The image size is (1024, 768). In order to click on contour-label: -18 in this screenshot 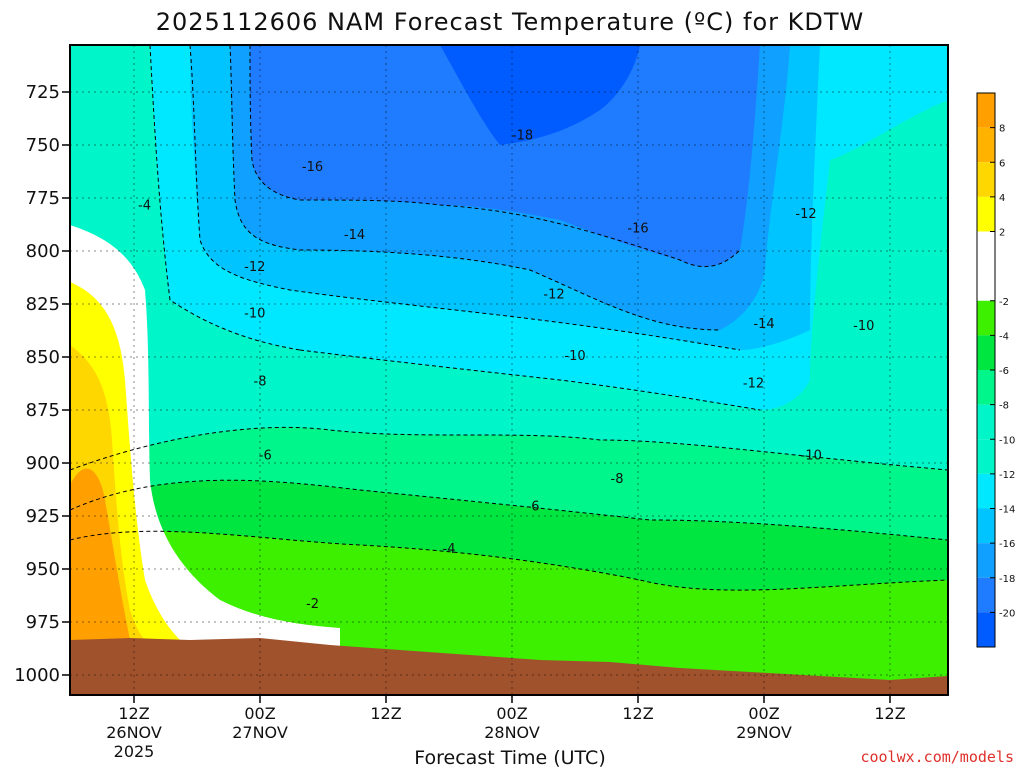, I will do `click(522, 135)`.